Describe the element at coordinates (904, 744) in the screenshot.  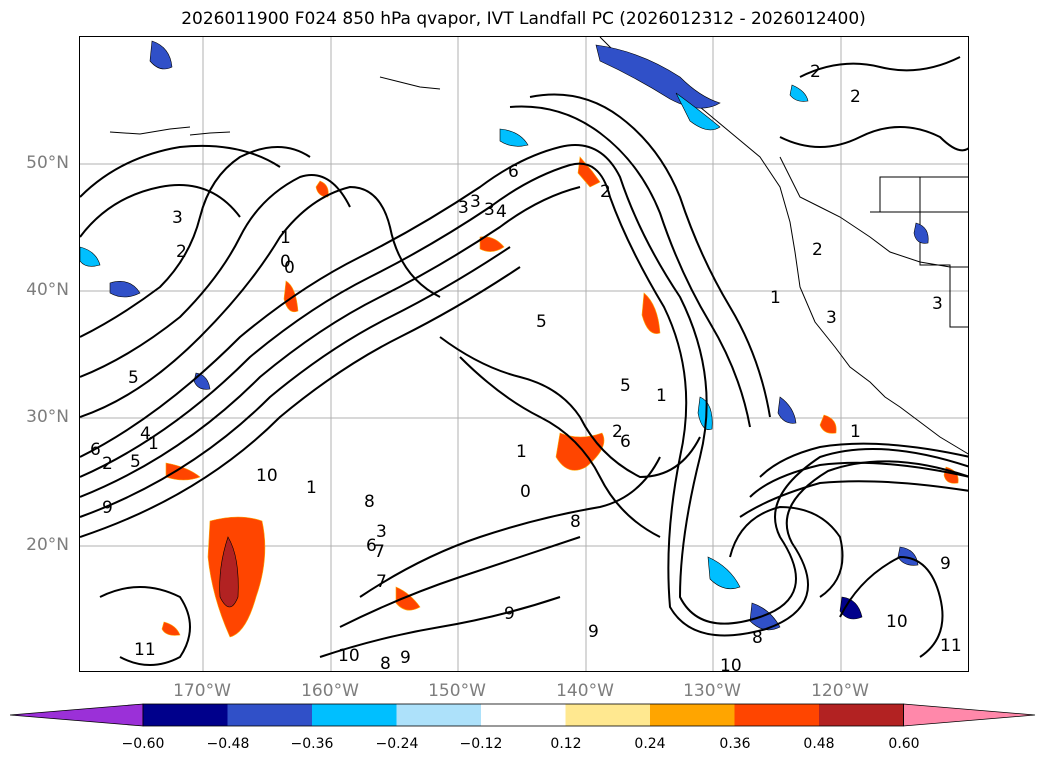
I see `colorbar-tick: 0.60` at that location.